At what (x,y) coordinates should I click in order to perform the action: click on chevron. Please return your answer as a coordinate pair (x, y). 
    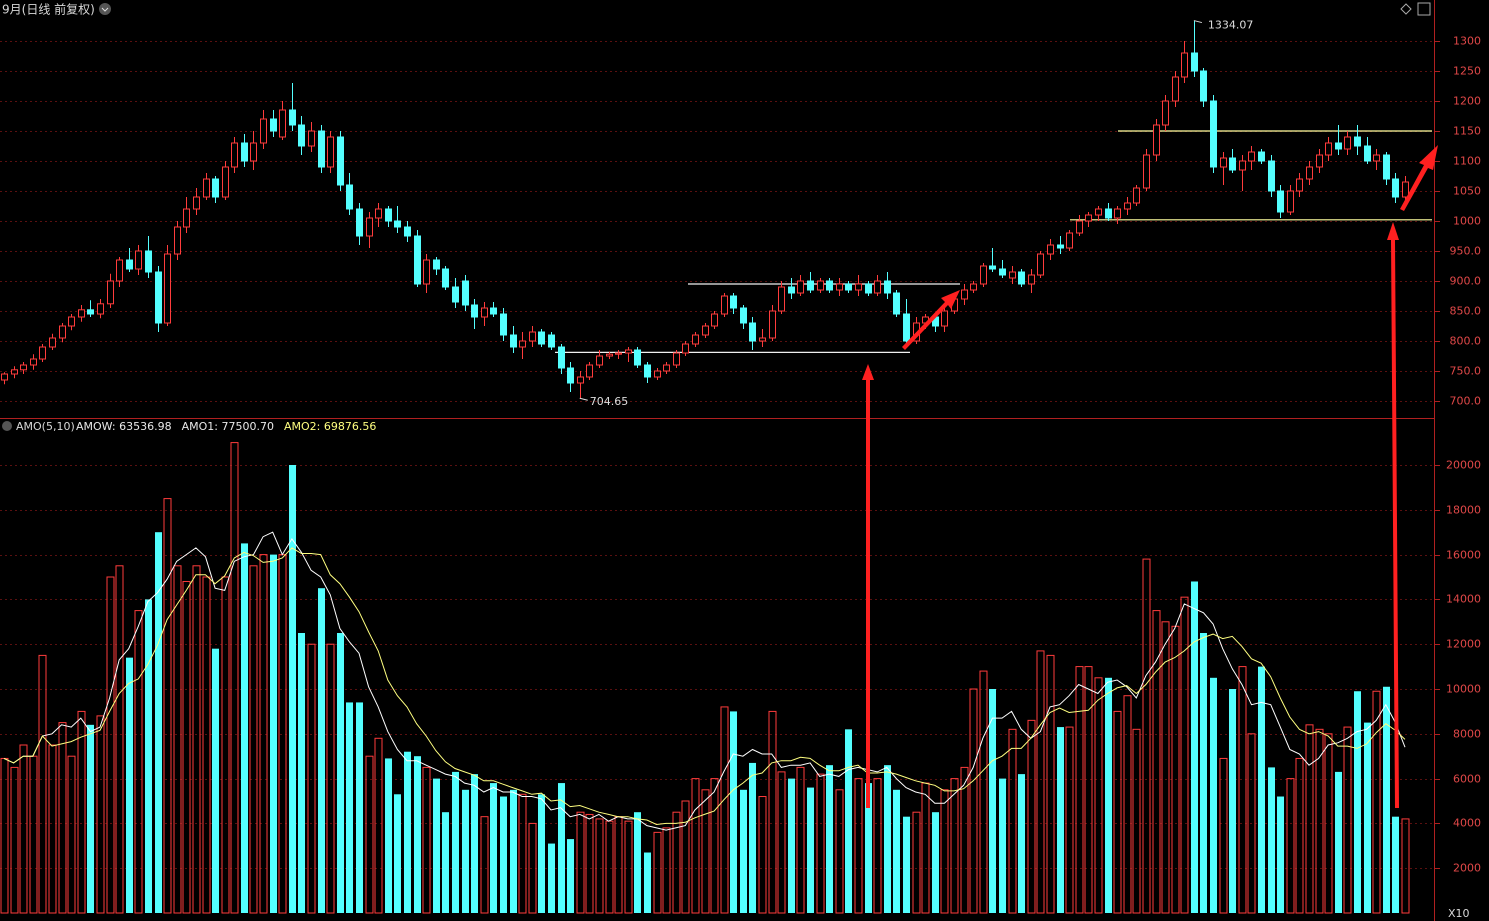
    Looking at the image, I should click on (105, 9).